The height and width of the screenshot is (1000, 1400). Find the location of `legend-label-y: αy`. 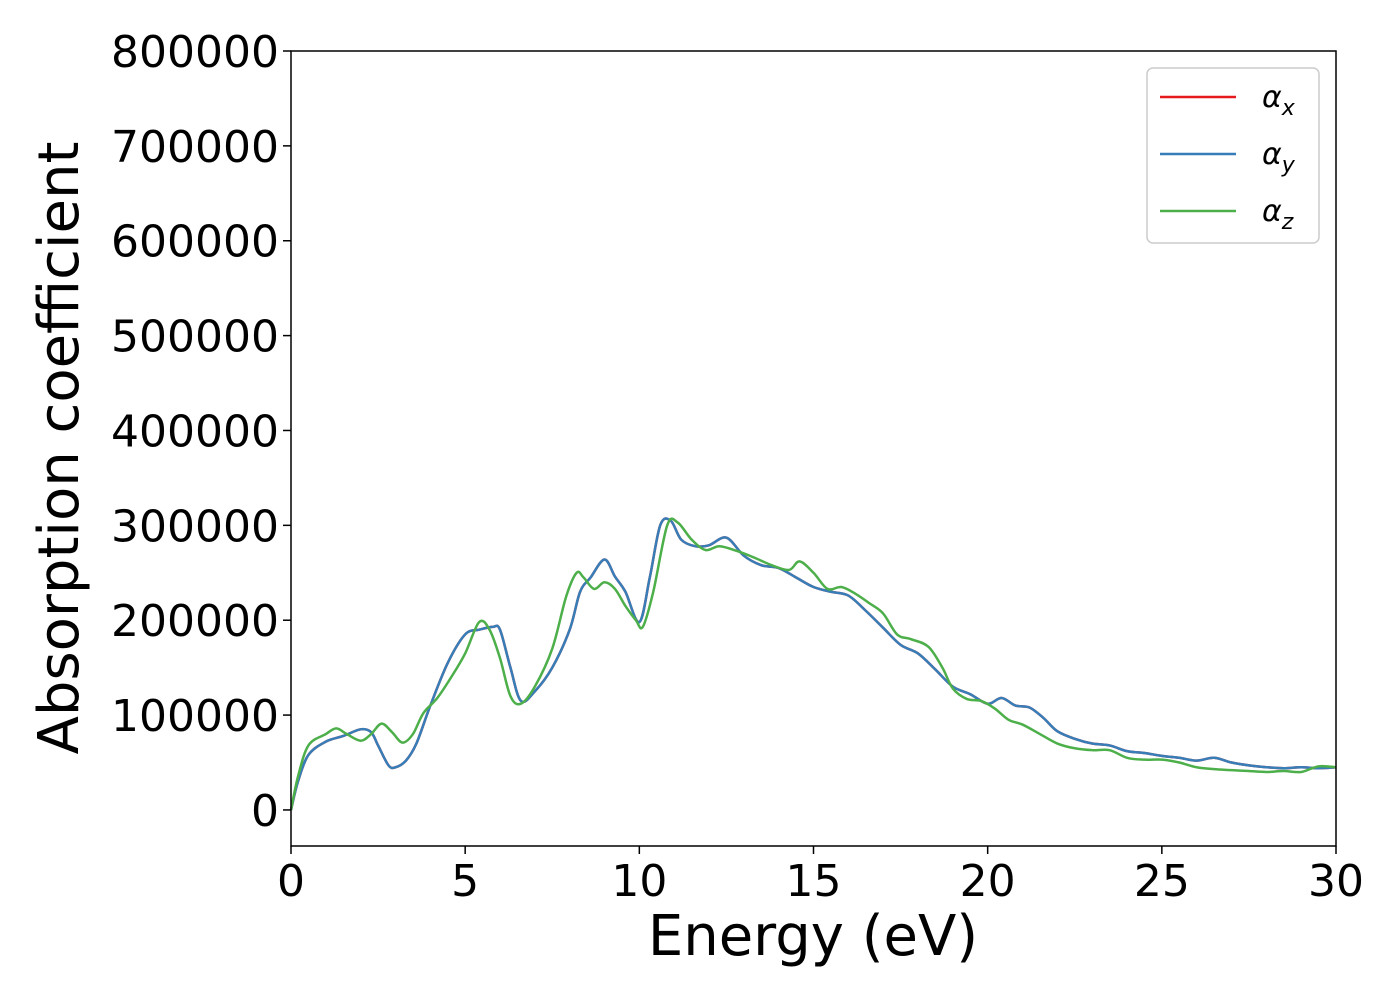

legend-label-y: αy is located at coordinates (1279, 157).